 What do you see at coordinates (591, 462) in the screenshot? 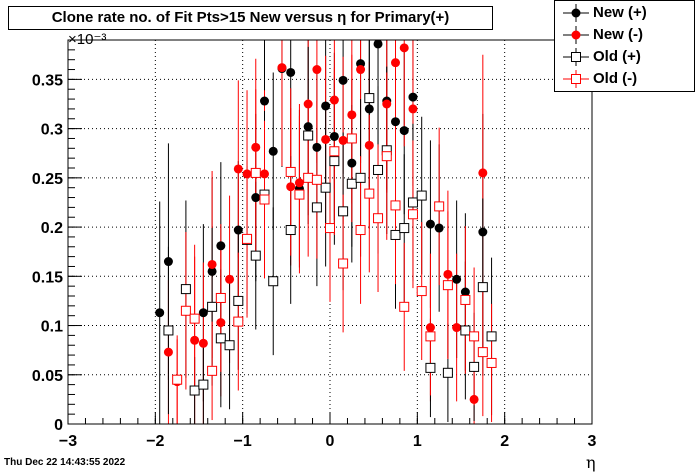
I see `x-axis-label: η` at bounding box center [591, 462].